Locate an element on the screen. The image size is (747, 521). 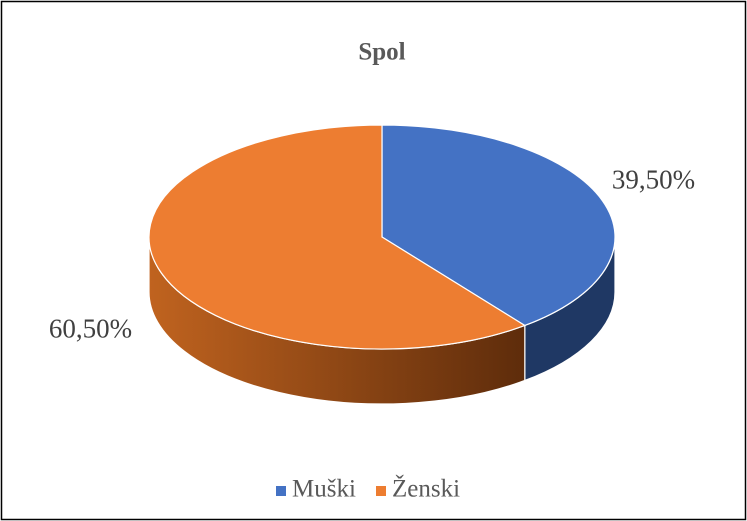
chart-title: Spol is located at coordinates (381, 52).